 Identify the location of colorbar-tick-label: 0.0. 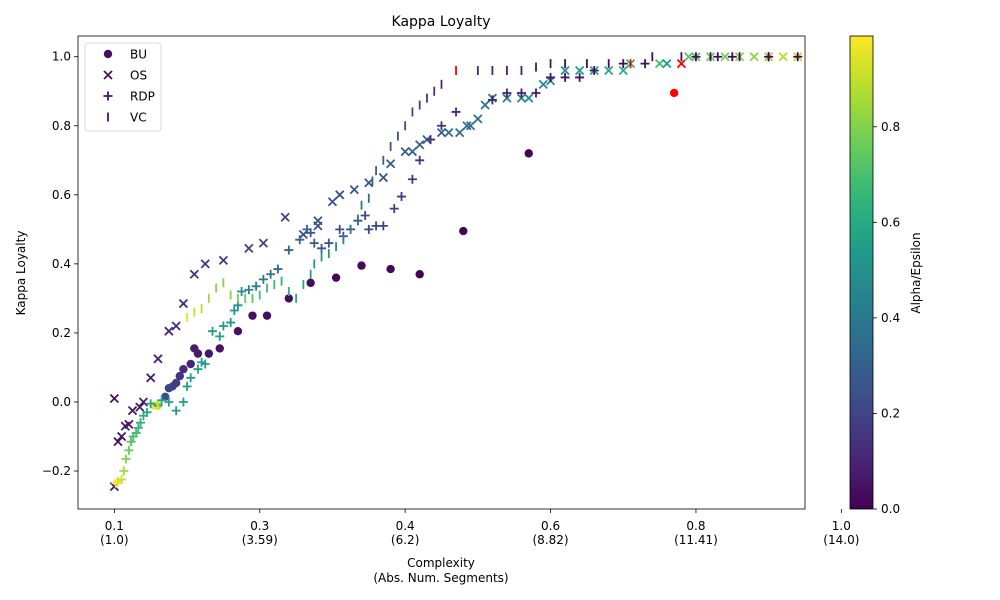
(890, 509).